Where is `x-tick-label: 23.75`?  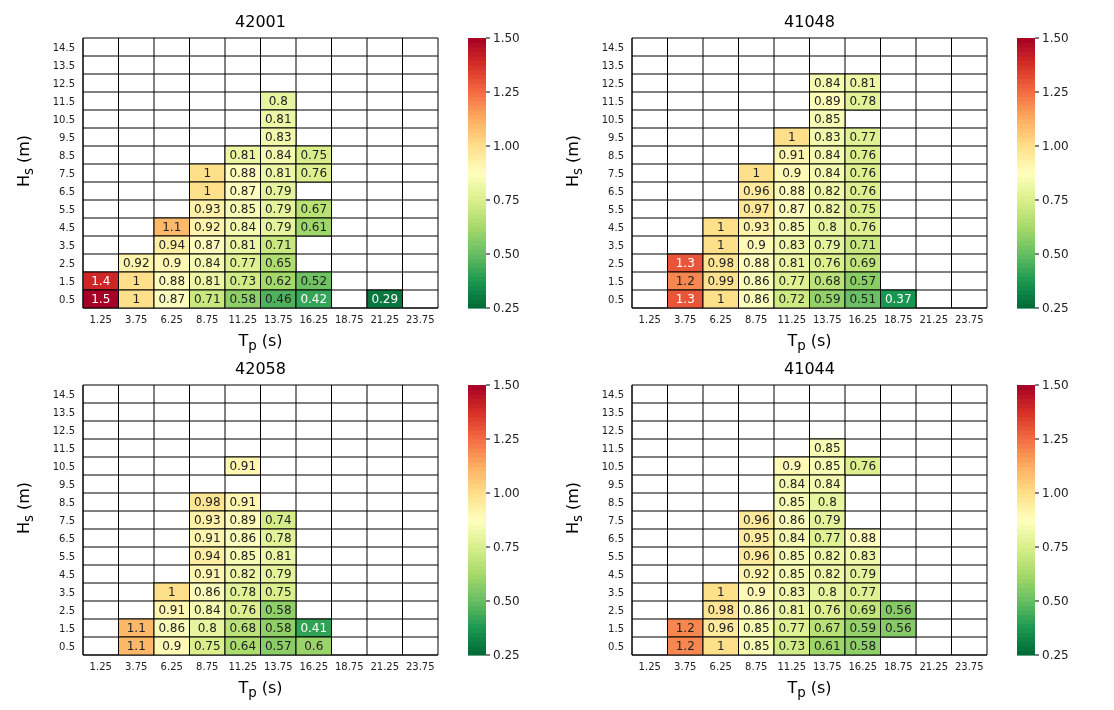
x-tick-label: 23.75 is located at coordinates (420, 320).